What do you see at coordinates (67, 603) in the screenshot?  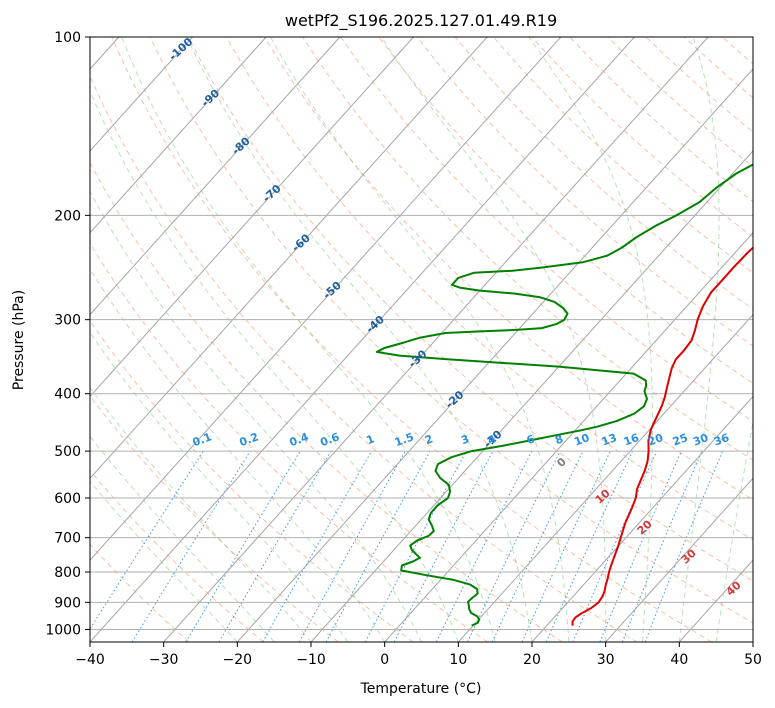 I see `y-tick-label: 900` at bounding box center [67, 603].